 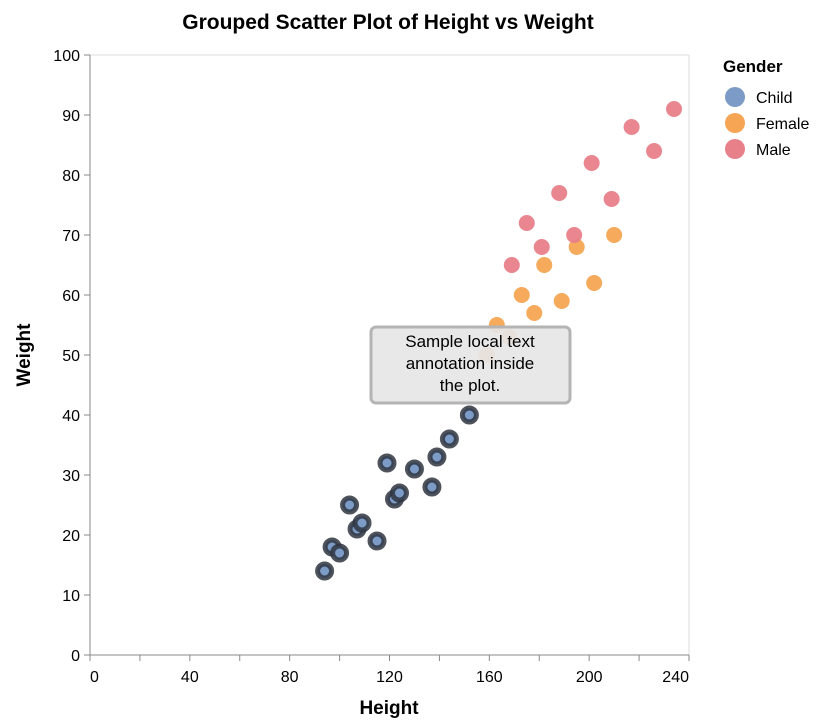 What do you see at coordinates (71, 176) in the screenshot?
I see `y-tick-label: 80` at bounding box center [71, 176].